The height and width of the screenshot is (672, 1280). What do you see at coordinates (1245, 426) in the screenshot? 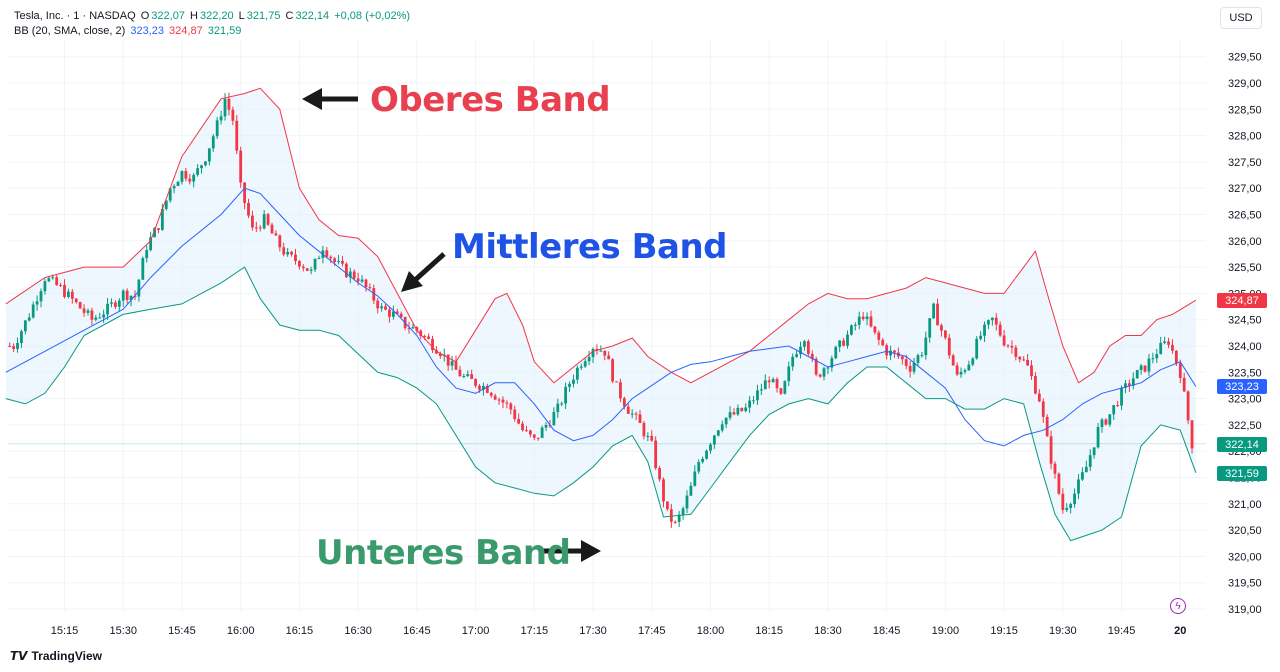
I see `price-tick-label: 322,50` at bounding box center [1245, 426].